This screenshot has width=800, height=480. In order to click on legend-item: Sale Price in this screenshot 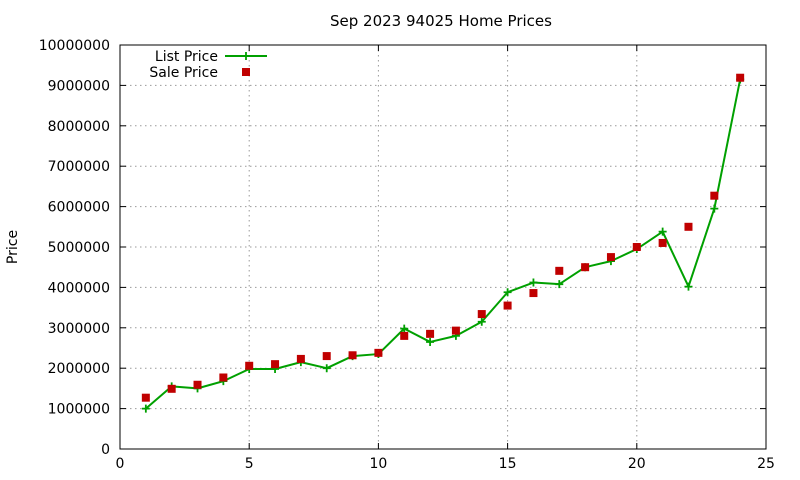, I will do `click(199, 73)`.